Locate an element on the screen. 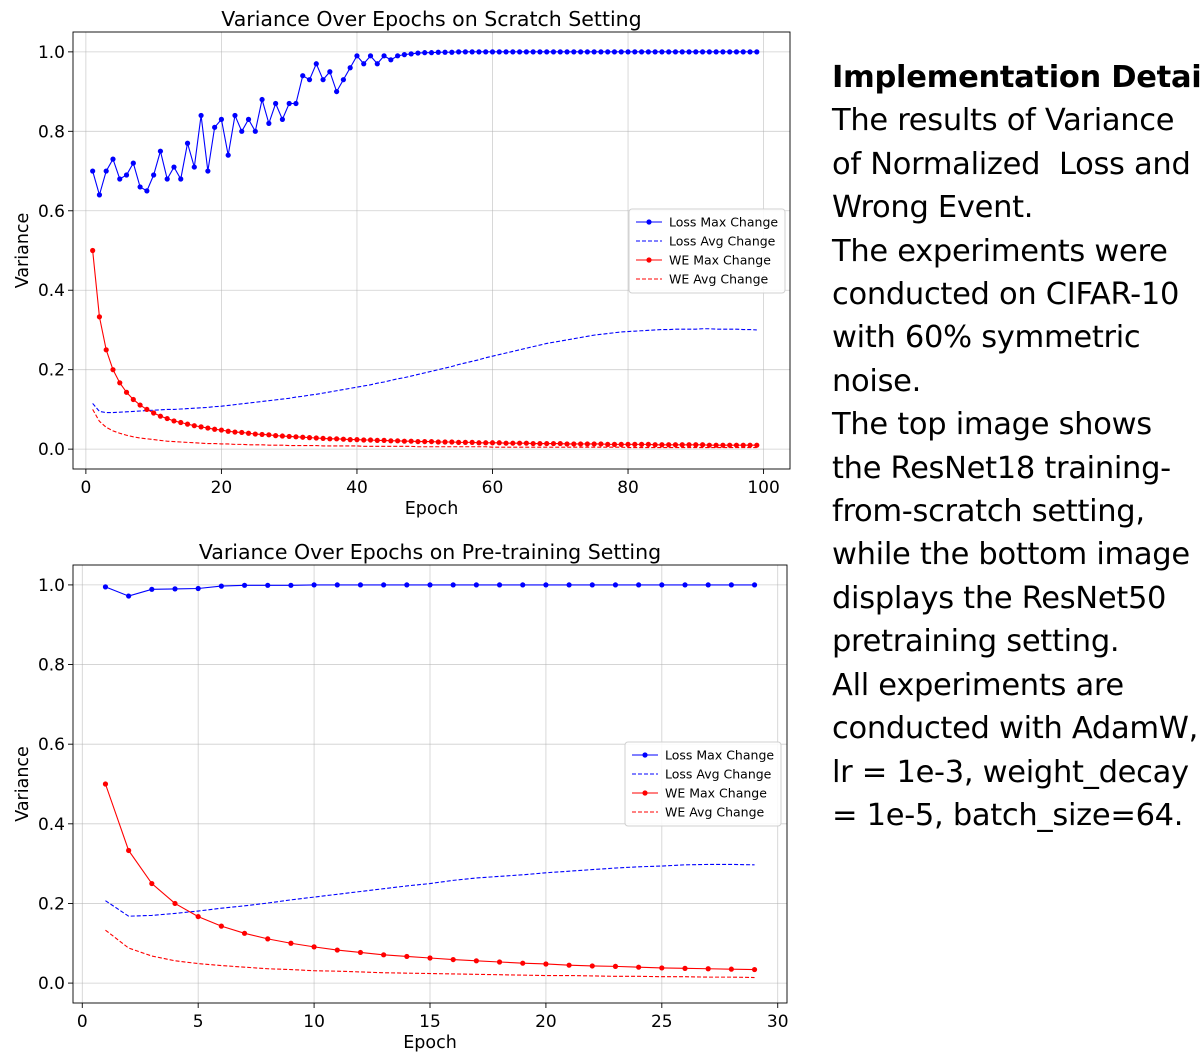  side-text-line: The experiments were is located at coordinates (1000, 251).